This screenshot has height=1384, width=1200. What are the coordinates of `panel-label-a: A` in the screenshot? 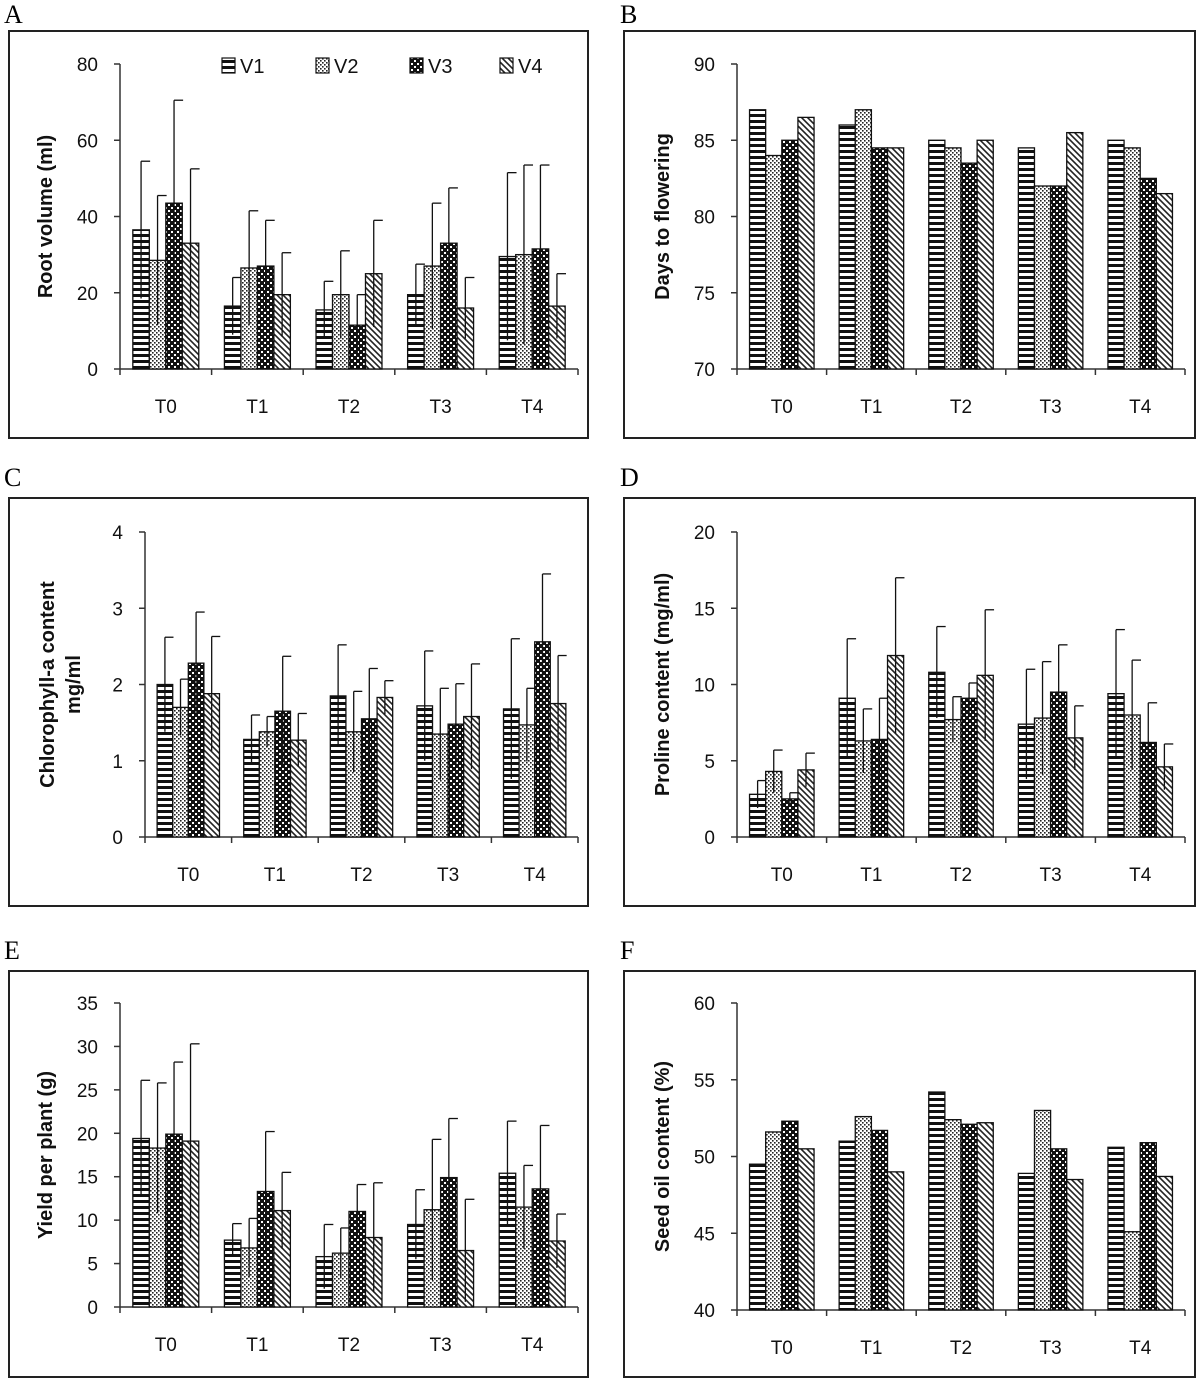 It's located at (13, 14).